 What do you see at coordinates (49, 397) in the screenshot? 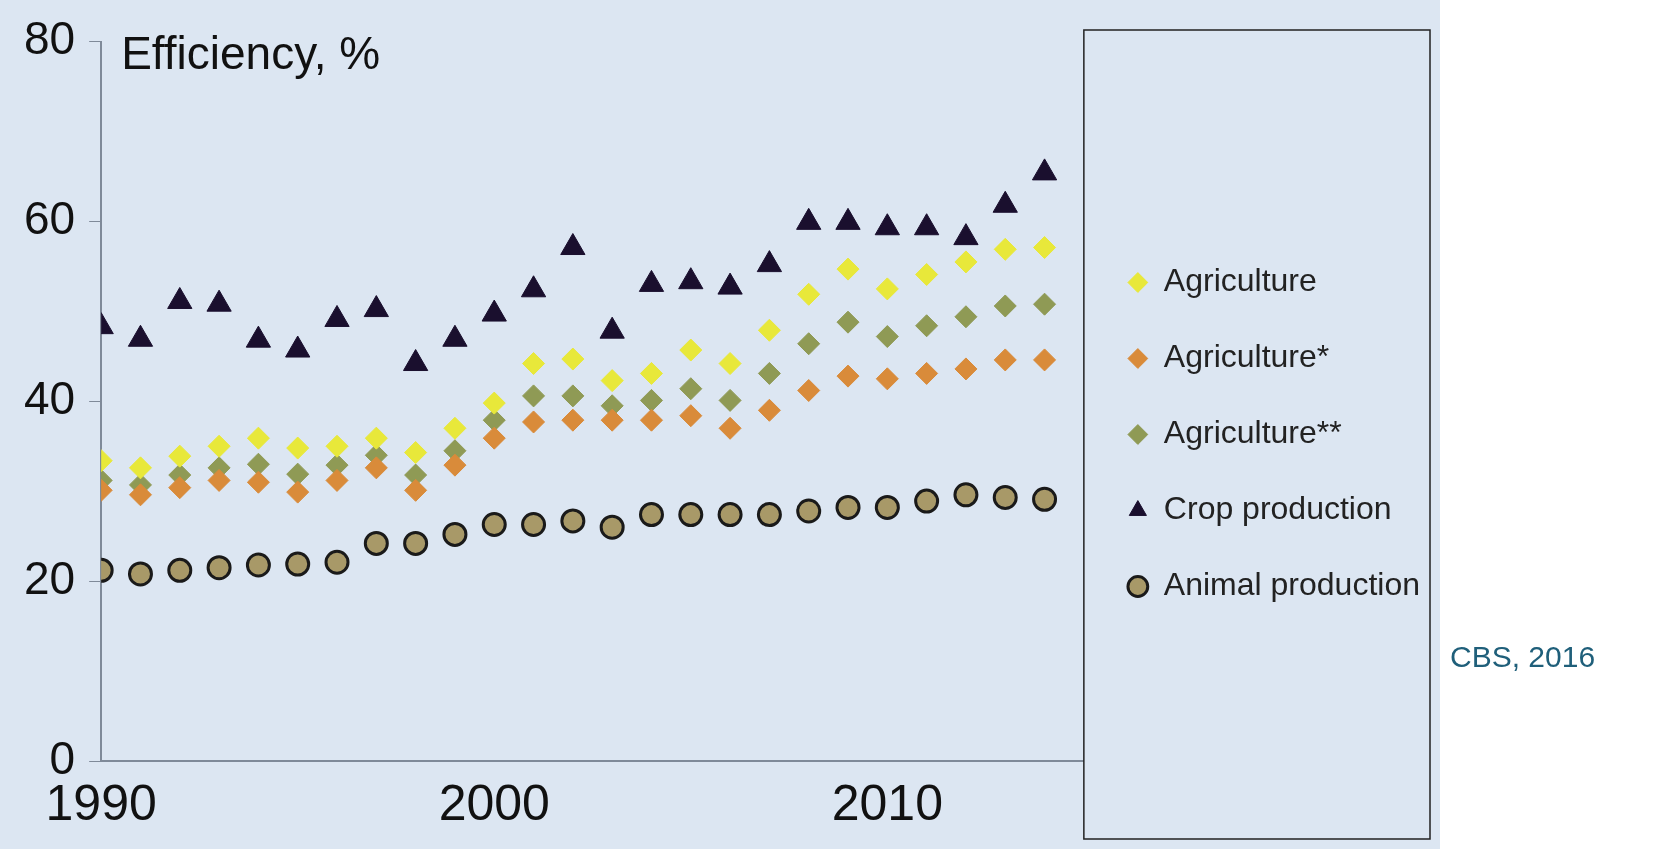
I see `y-tick-label: 40` at bounding box center [49, 397].